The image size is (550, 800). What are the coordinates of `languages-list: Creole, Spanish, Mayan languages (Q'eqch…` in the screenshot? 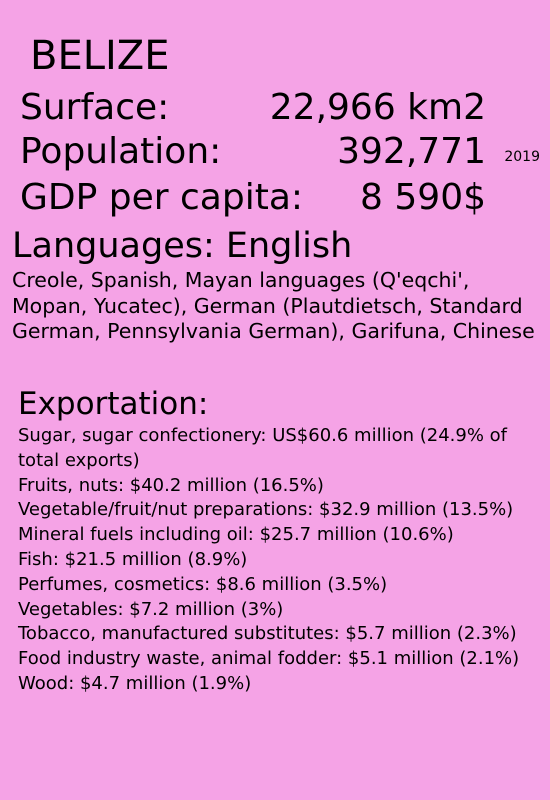 It's located at (273, 305).